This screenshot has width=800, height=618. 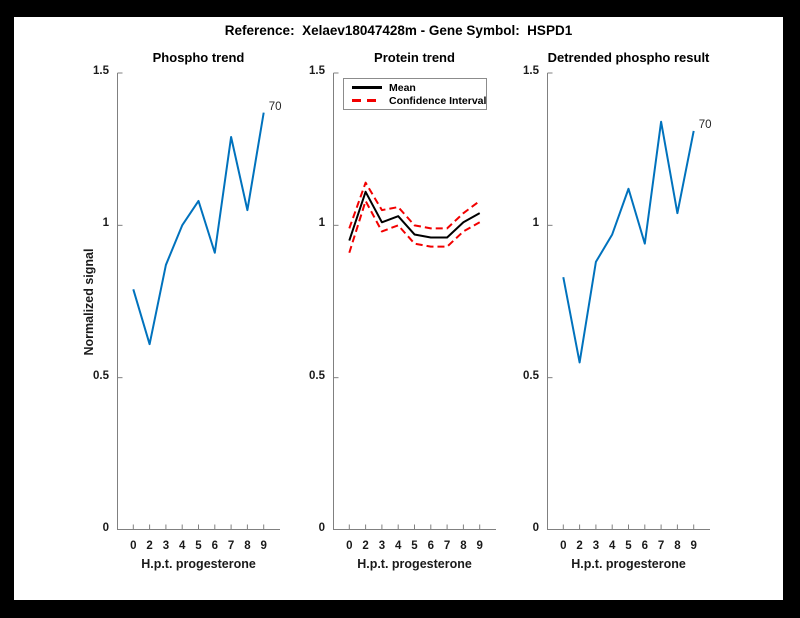 I want to click on series-line-phospho-signal, so click(x=198, y=229).